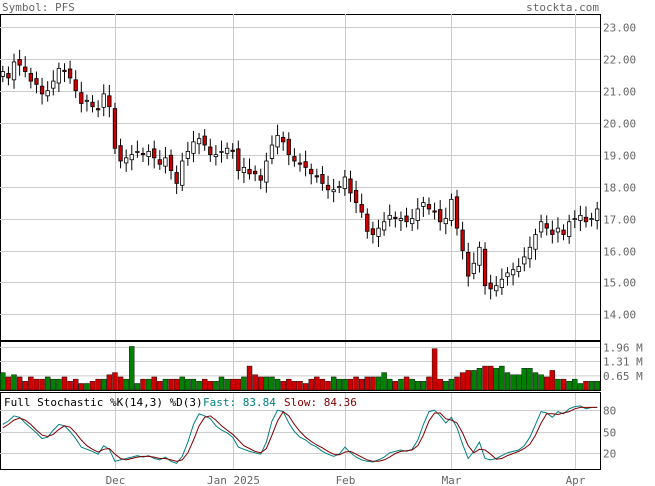 This screenshot has height=486, width=655. What do you see at coordinates (116, 480) in the screenshot?
I see `x-tick-label: Dec` at bounding box center [116, 480].